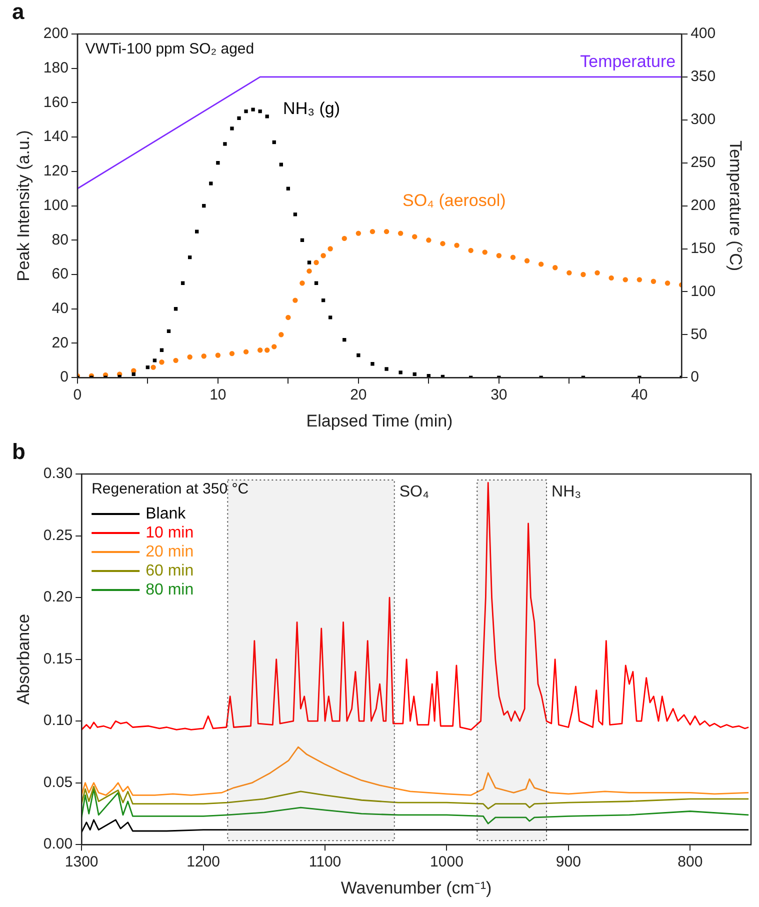  Describe the element at coordinates (325, 862) in the screenshot. I see `x-tick-label: 1100` at that location.